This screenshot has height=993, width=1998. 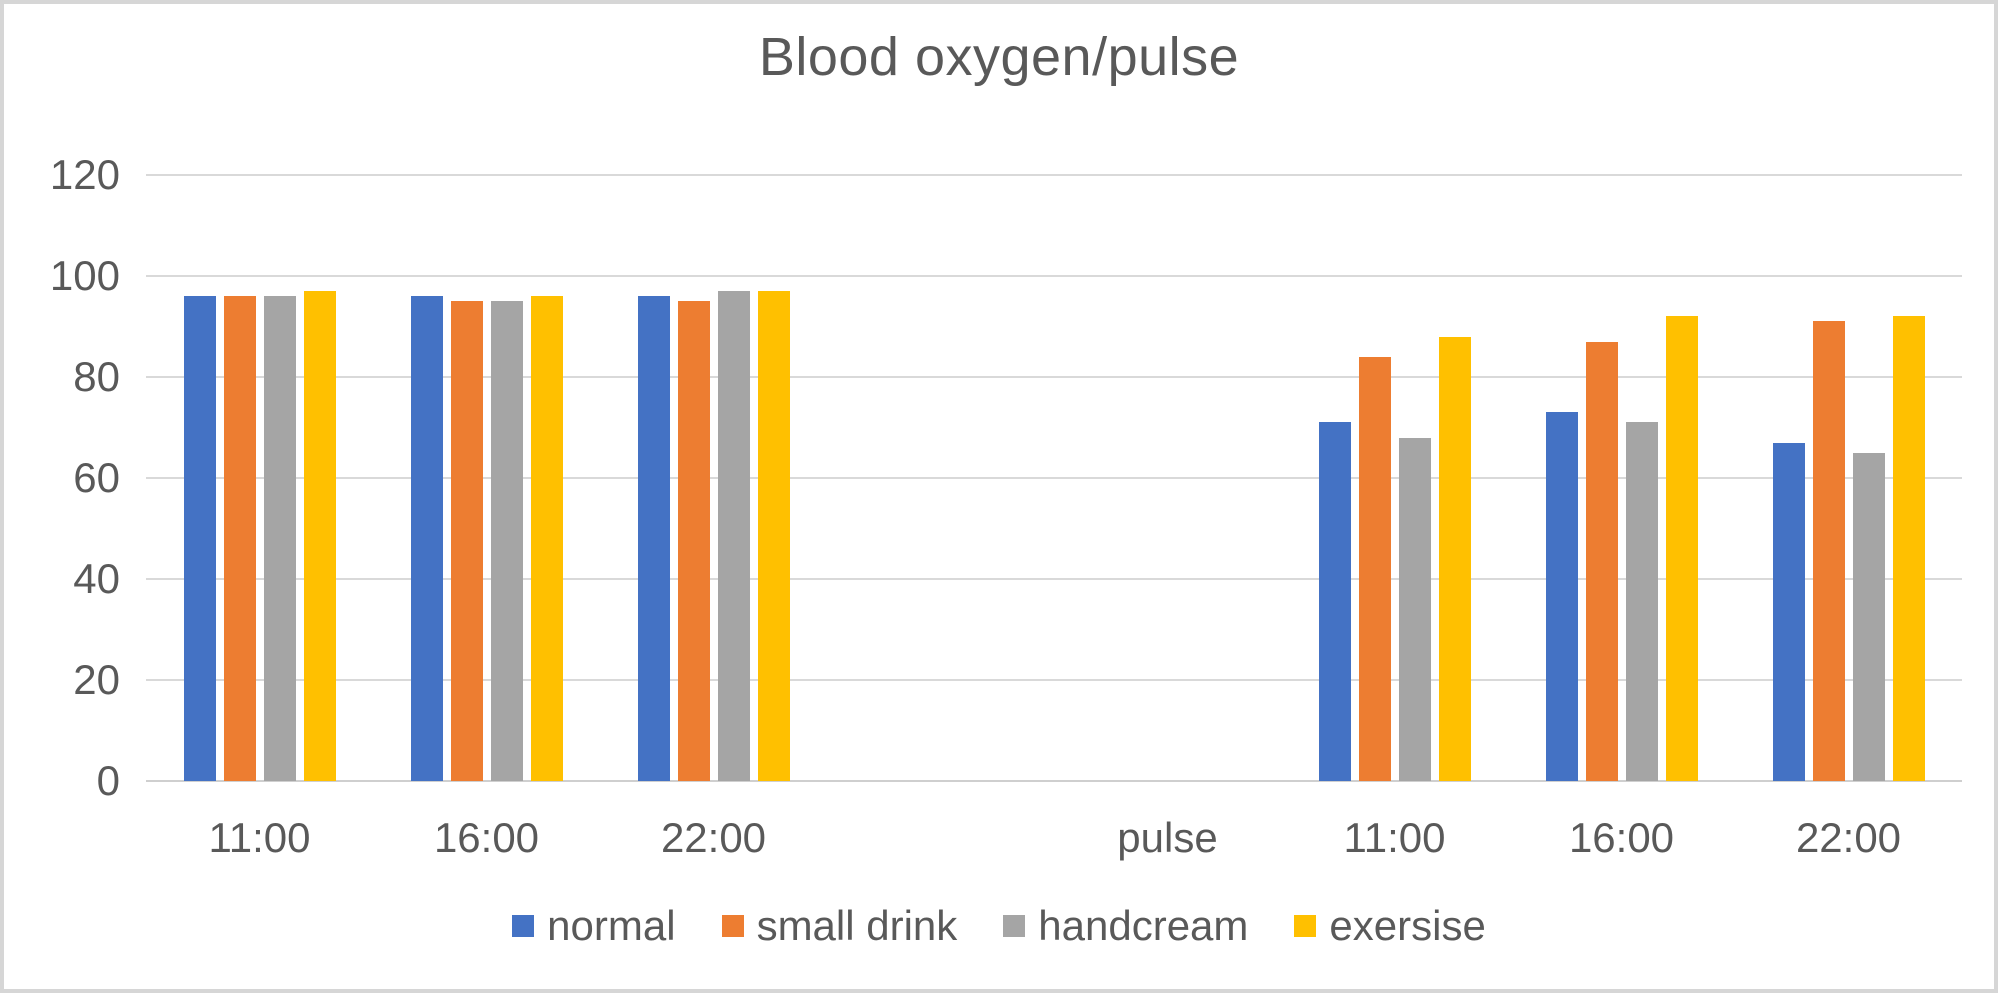 I want to click on legend-item-handcream: handcream, so click(x=1125, y=926).